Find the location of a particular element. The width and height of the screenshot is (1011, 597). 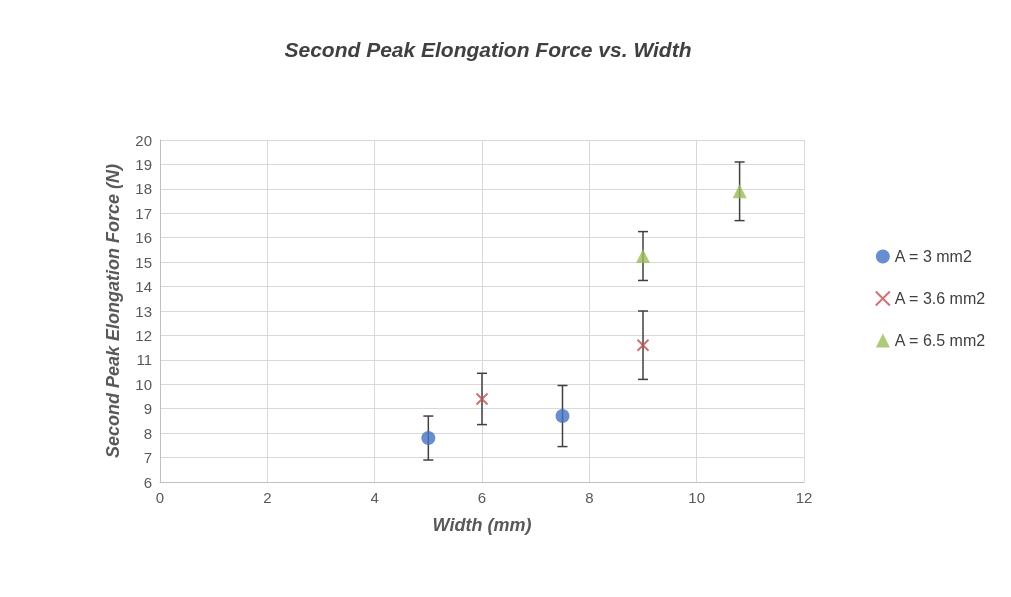

y-tick-label: 18 is located at coordinates (143, 189).